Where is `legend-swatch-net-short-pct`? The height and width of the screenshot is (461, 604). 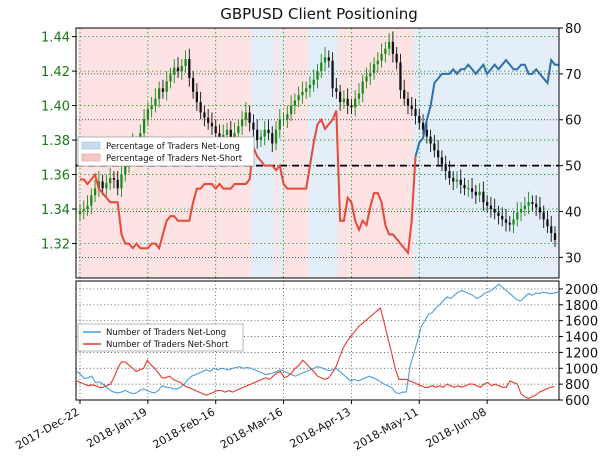
legend-swatch-net-short-pct is located at coordinates (91, 157).